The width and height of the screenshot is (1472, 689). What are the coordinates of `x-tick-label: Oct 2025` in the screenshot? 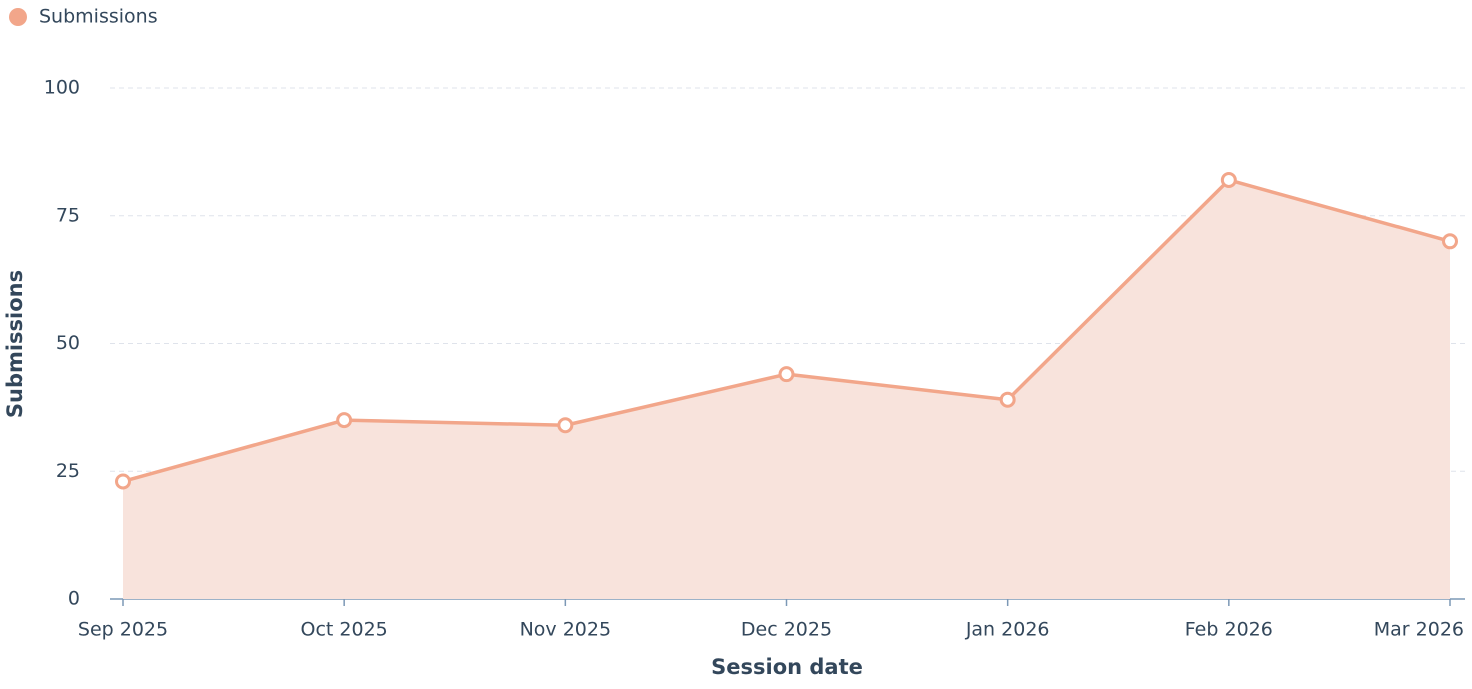 It's located at (344, 630).